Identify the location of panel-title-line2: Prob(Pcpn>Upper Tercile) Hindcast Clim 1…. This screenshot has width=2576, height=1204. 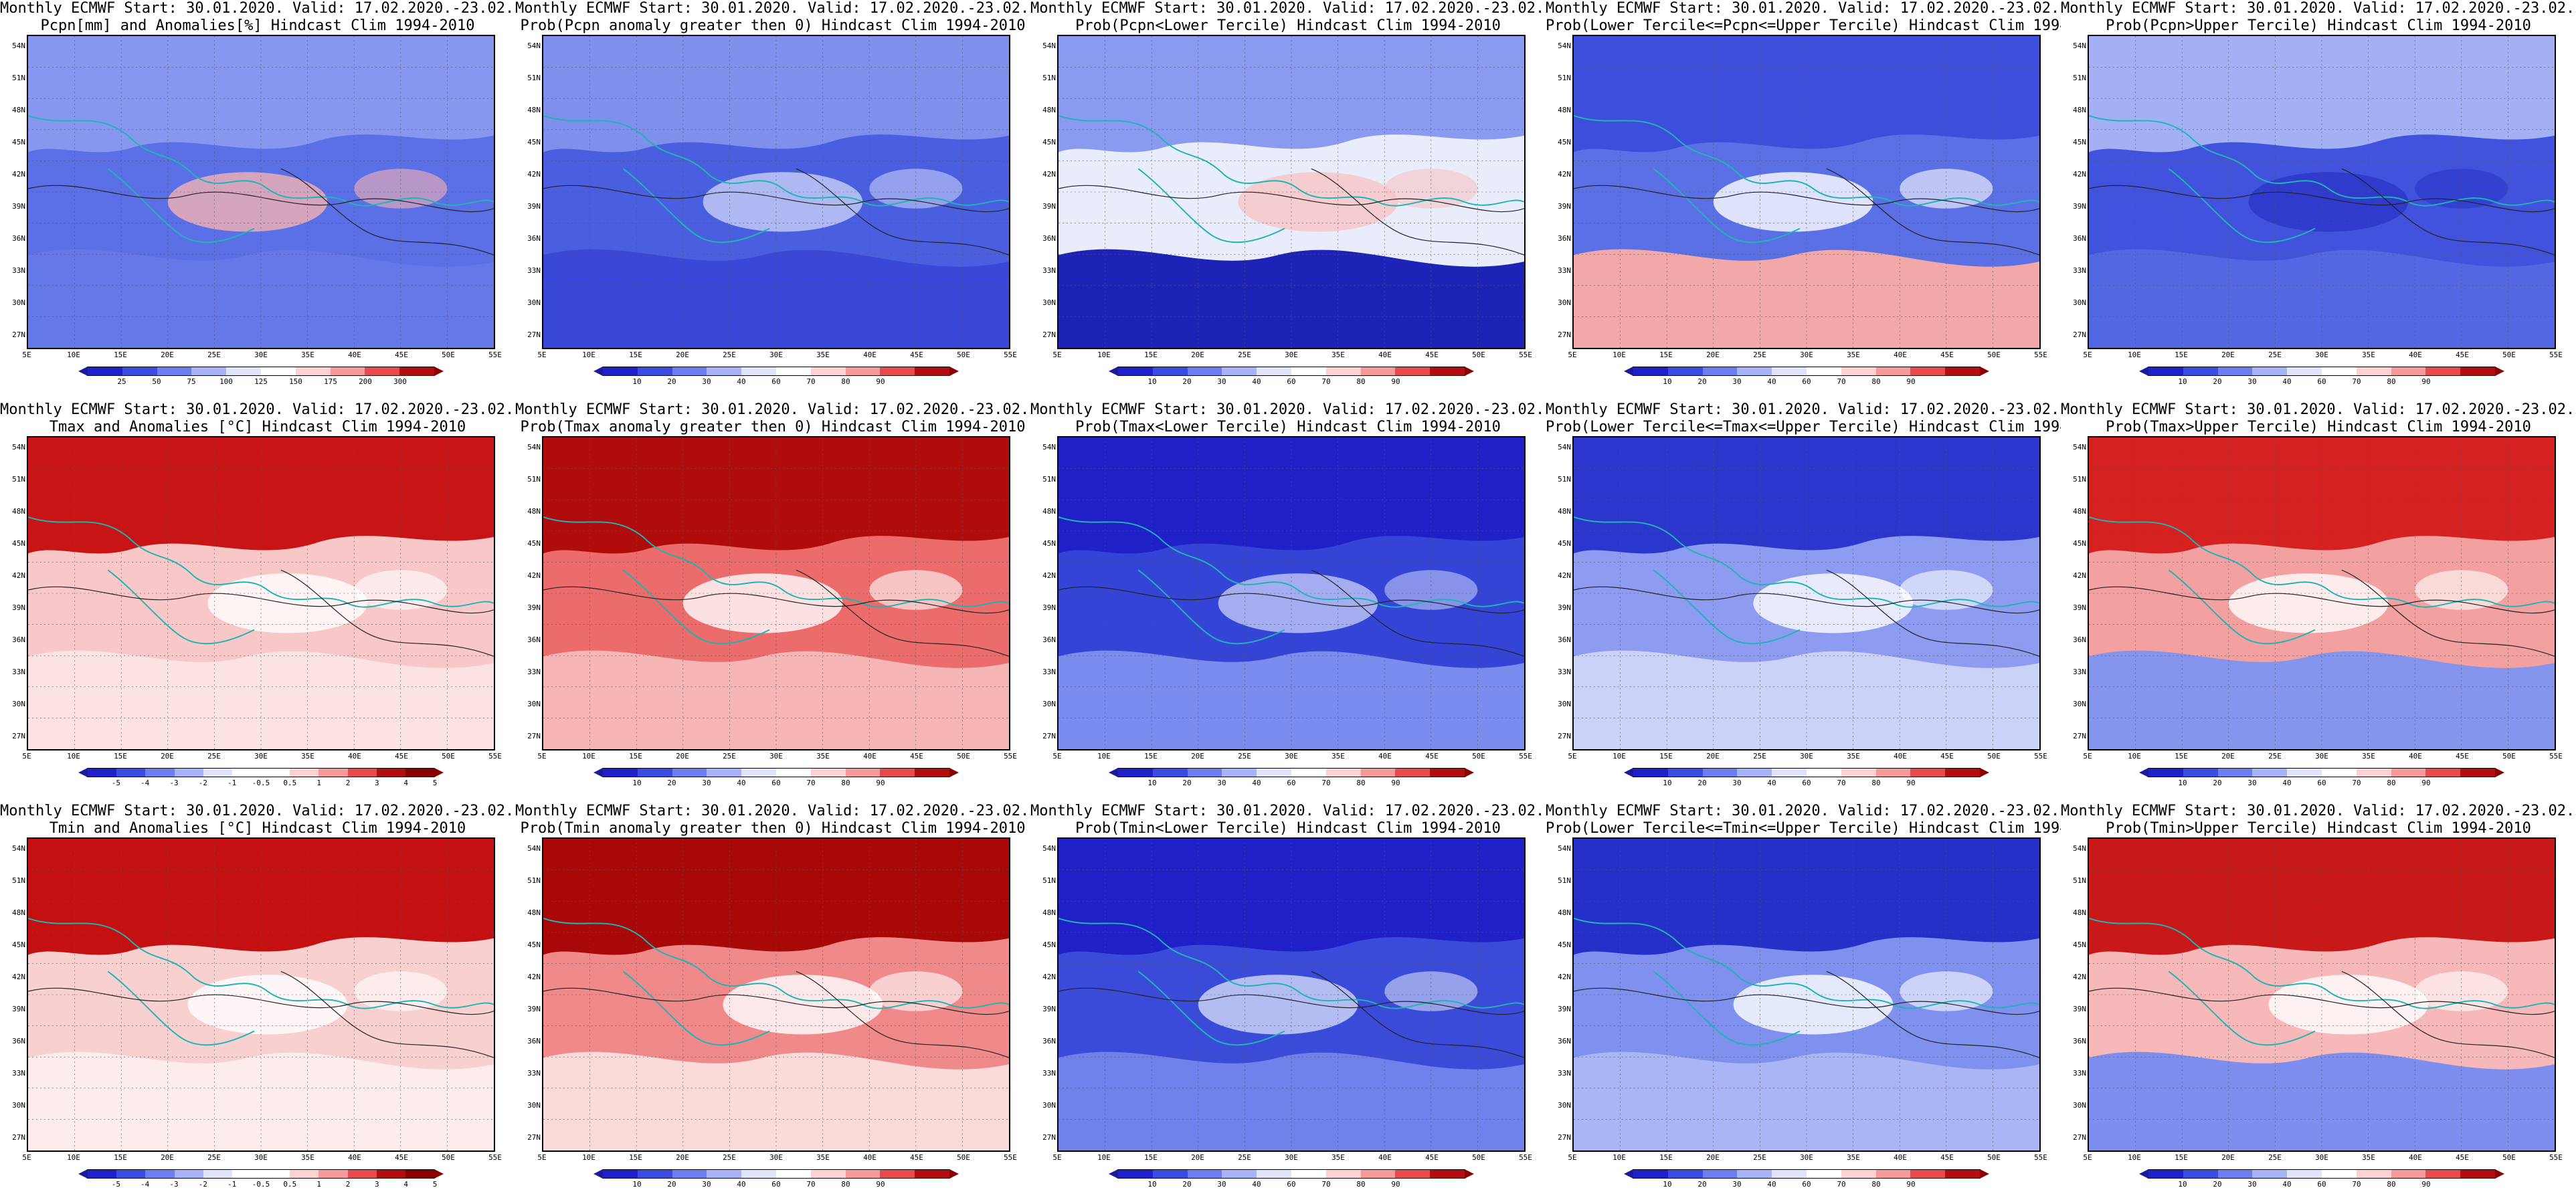
(2318, 25).